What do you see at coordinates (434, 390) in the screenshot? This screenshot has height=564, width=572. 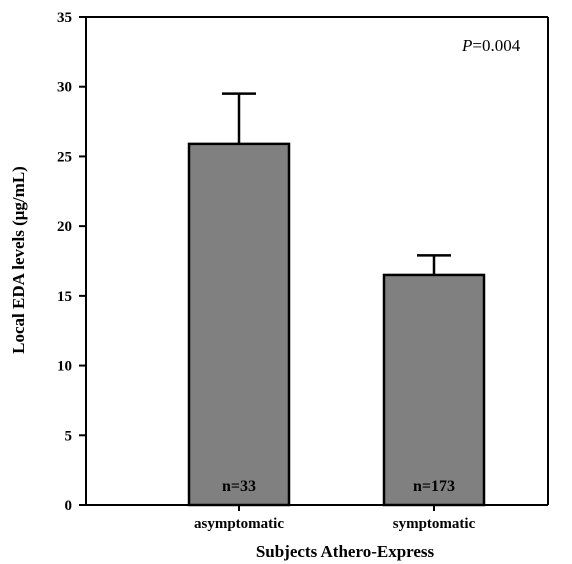 I see `bar-symptomatic` at bounding box center [434, 390].